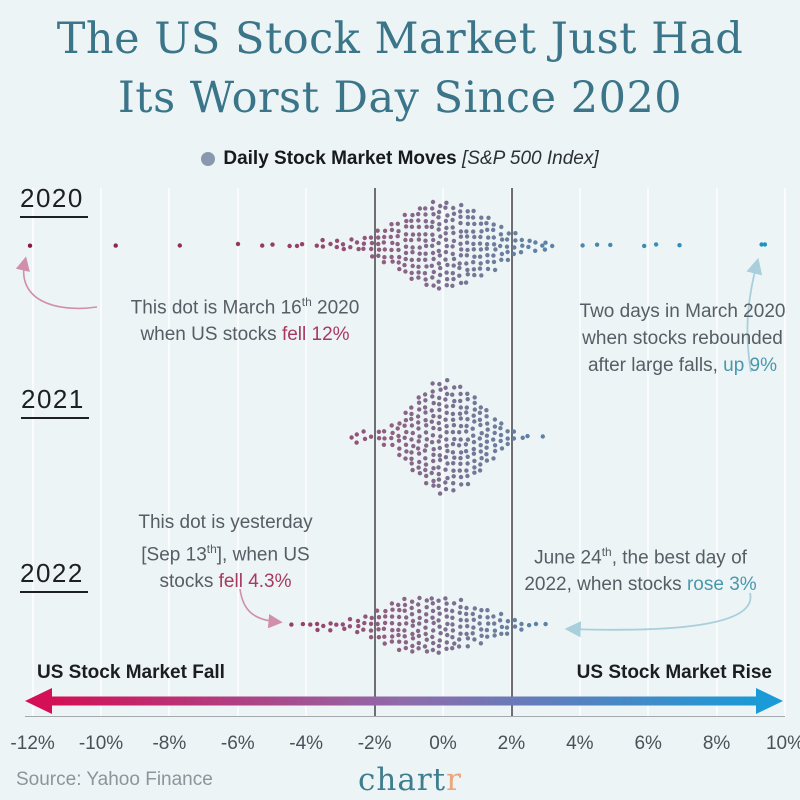 This screenshot has width=800, height=800. What do you see at coordinates (54, 575) in the screenshot?
I see `year-label-2022: 2022` at bounding box center [54, 575].